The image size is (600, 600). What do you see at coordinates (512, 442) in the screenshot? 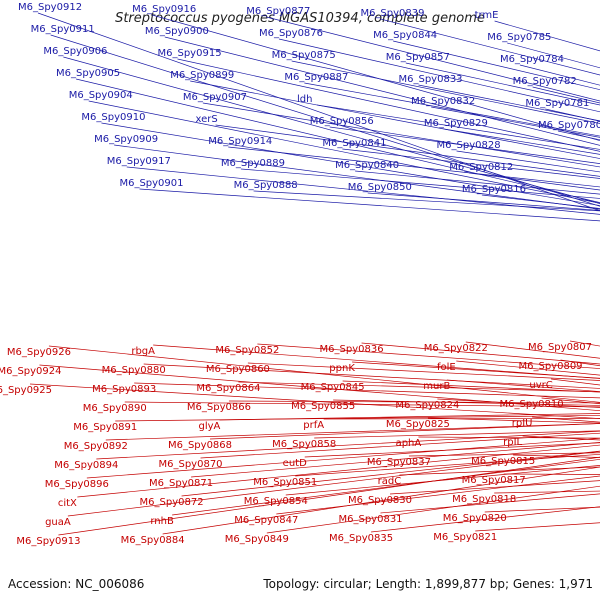
I see `gene-label-bottom: rpIL` at bounding box center [512, 442].